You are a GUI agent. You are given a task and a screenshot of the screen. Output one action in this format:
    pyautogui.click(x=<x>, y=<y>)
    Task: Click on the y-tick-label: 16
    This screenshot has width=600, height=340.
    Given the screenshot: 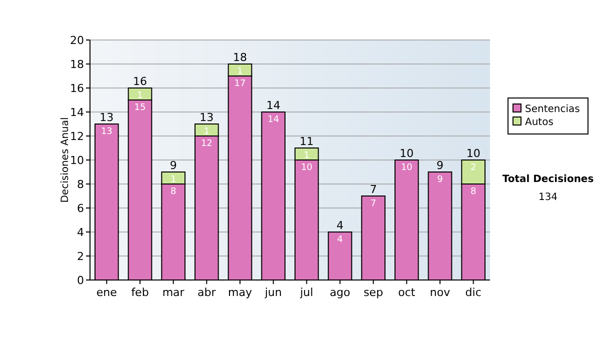 What is the action you would take?
    pyautogui.click(x=77, y=88)
    